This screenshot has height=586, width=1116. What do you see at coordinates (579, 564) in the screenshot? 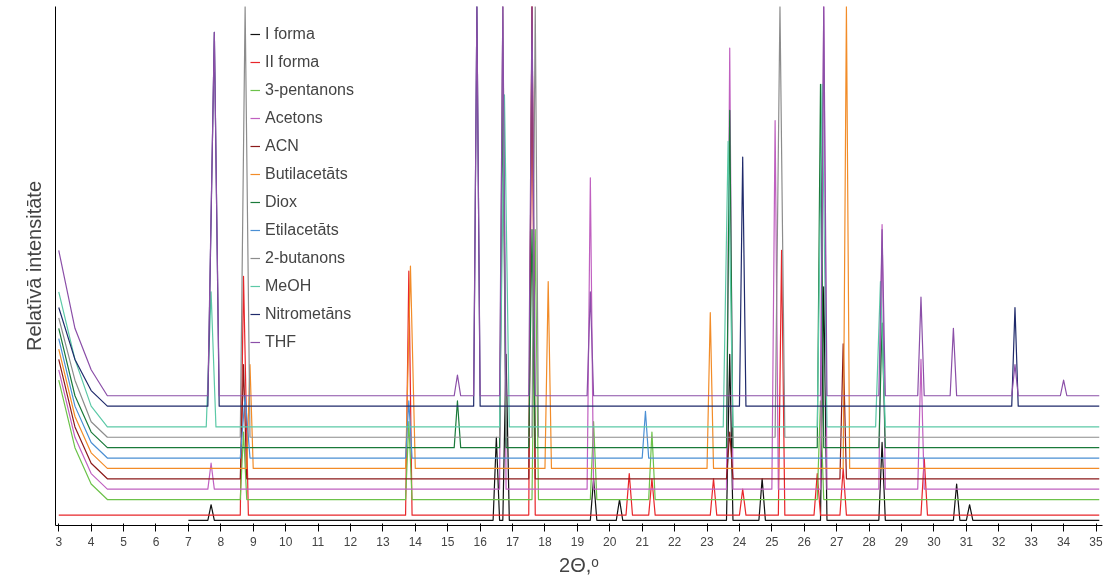
I see `x-axis-title: 2Θ,ᵒ` at bounding box center [579, 564].